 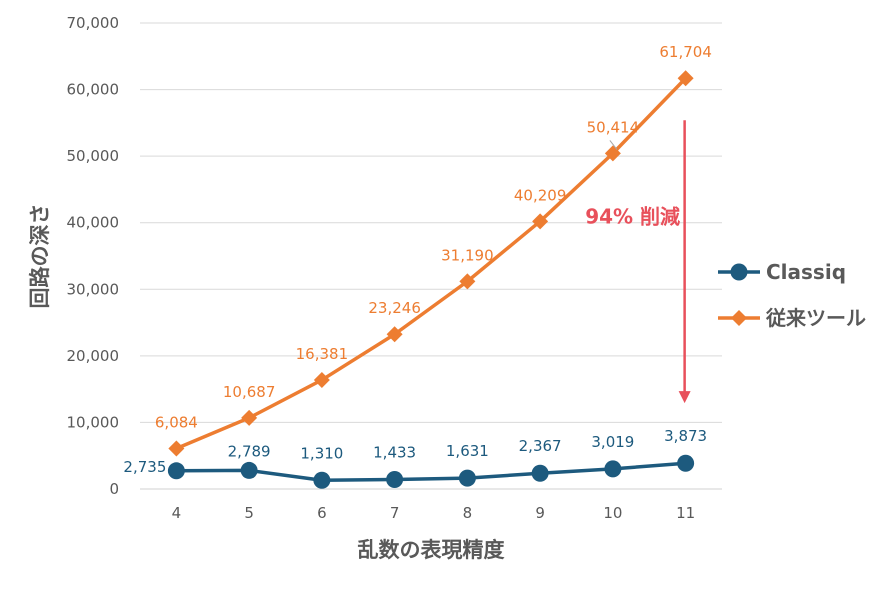 I want to click on reduction-annotation: 94% 削減, so click(x=632, y=217).